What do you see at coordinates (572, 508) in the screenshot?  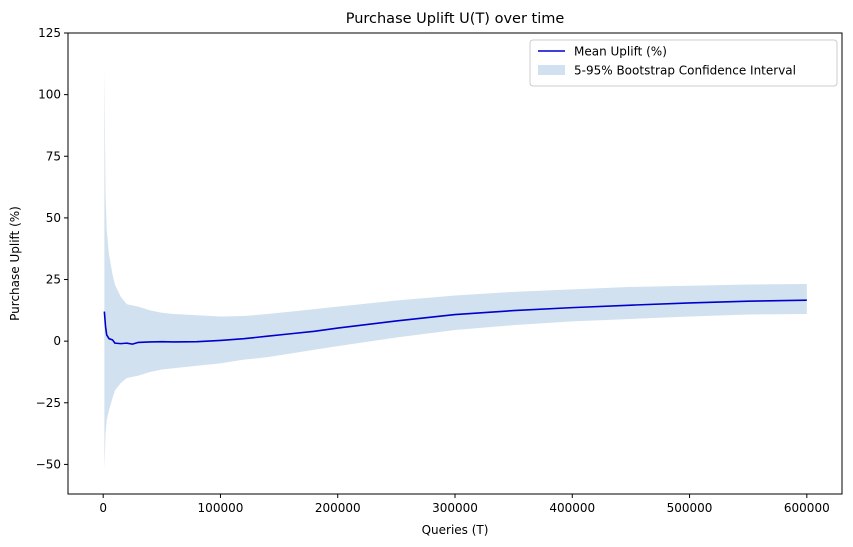 I see `x-tick-label: 400000` at bounding box center [572, 508].